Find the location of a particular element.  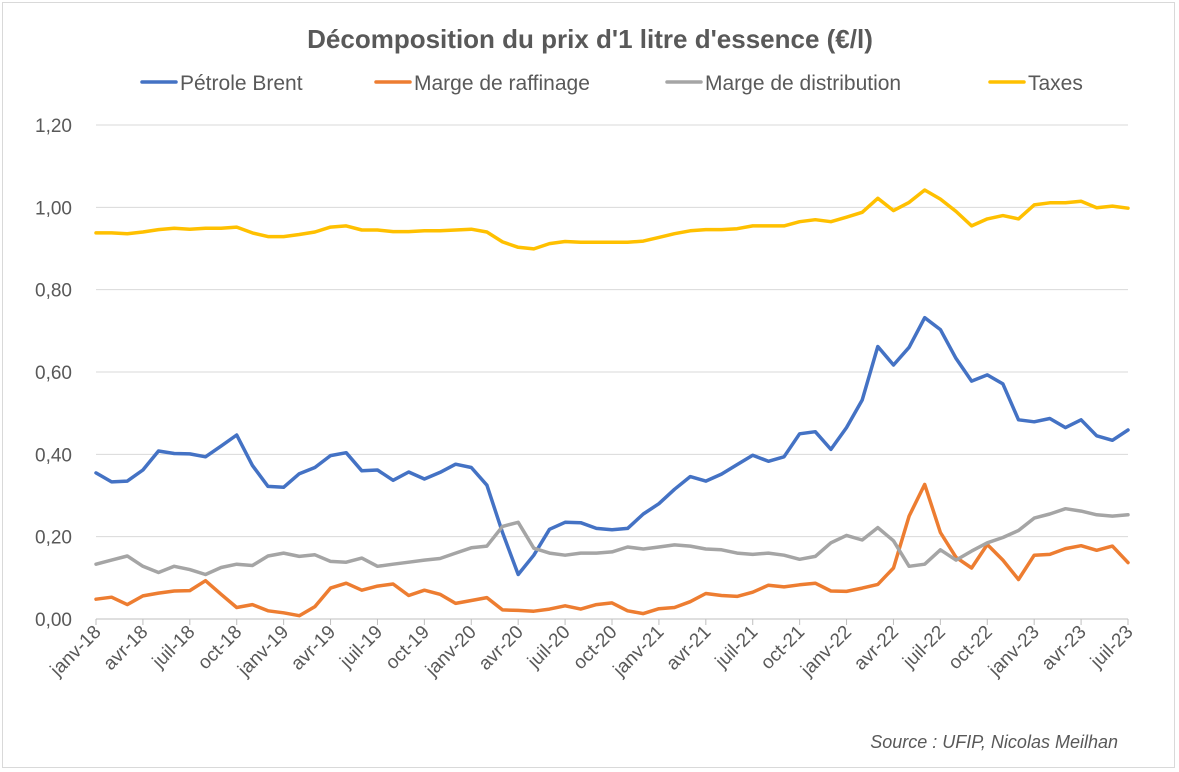

y-tick-label: 0,20 is located at coordinates (53, 538).